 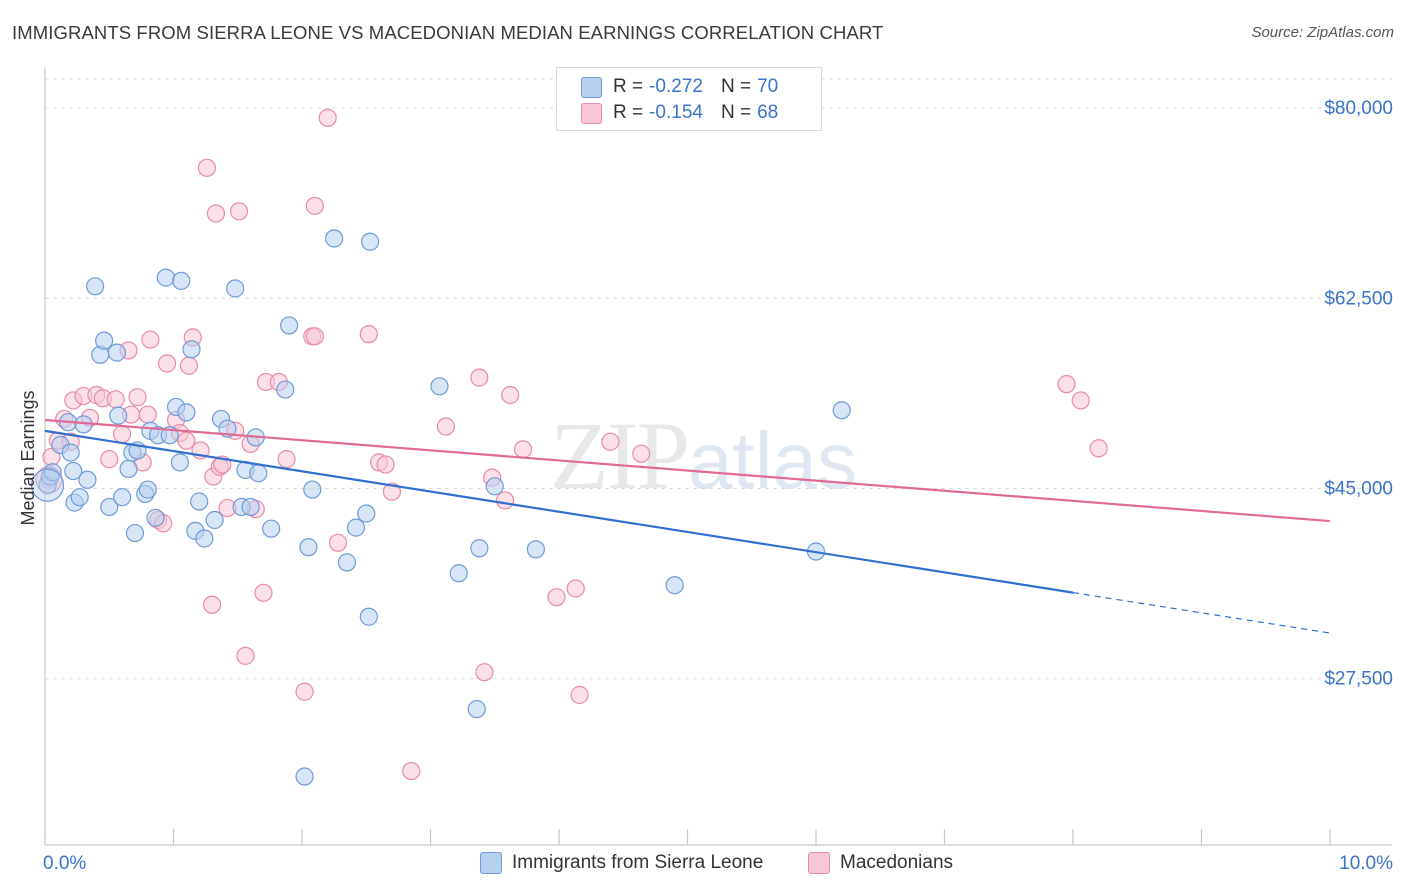 I want to click on y-tick-label: $45,000, so click(x=1358, y=488).